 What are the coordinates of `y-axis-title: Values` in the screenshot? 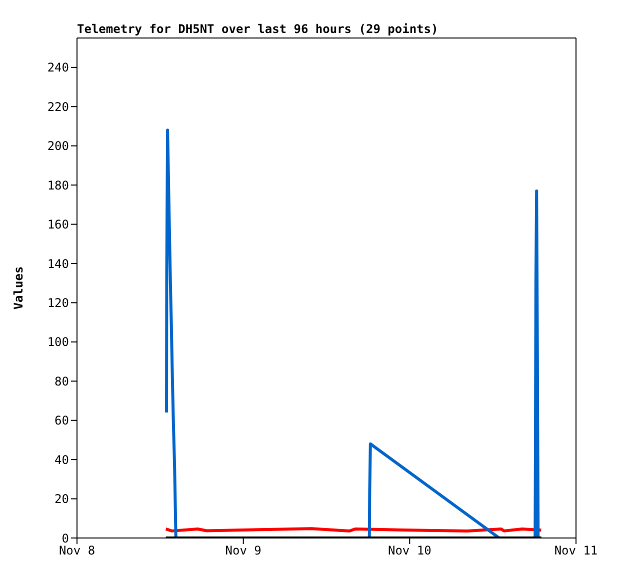 It's located at (18, 288).